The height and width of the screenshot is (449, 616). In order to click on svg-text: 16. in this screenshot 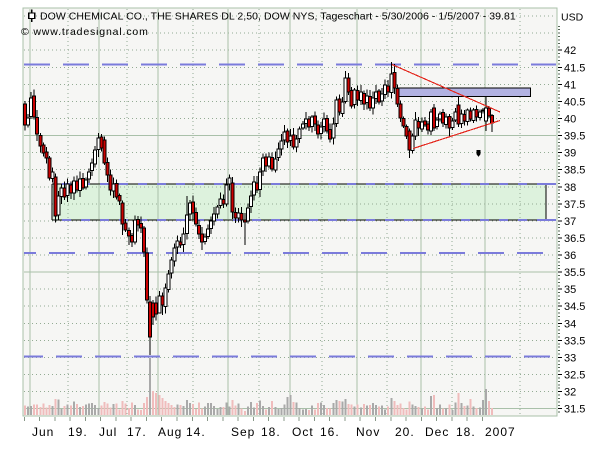, I will do `click(330, 432)`.